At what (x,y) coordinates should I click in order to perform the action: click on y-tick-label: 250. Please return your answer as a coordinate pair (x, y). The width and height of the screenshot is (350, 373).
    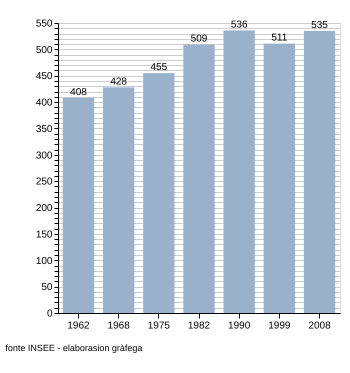
    Looking at the image, I should click on (44, 182).